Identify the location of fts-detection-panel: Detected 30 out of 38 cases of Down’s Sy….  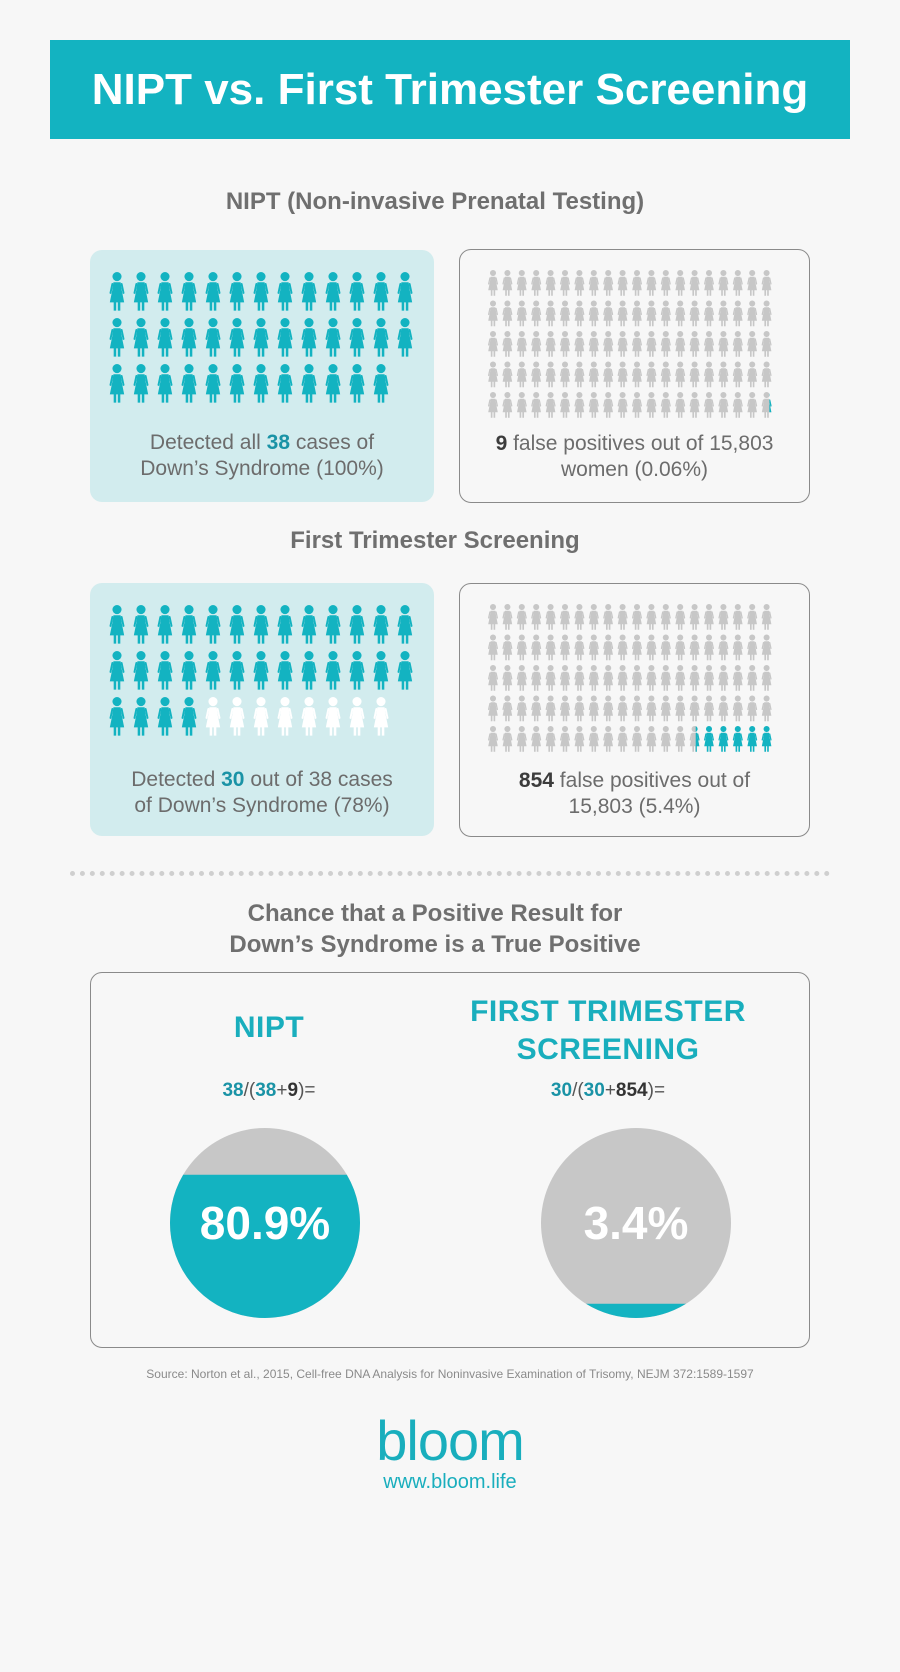
(262, 709).